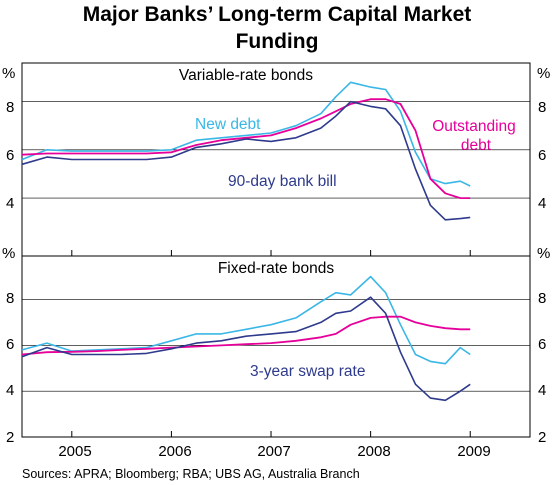  What do you see at coordinates (542, 107) in the screenshot?
I see `top-ytick-right-8: 8` at bounding box center [542, 107].